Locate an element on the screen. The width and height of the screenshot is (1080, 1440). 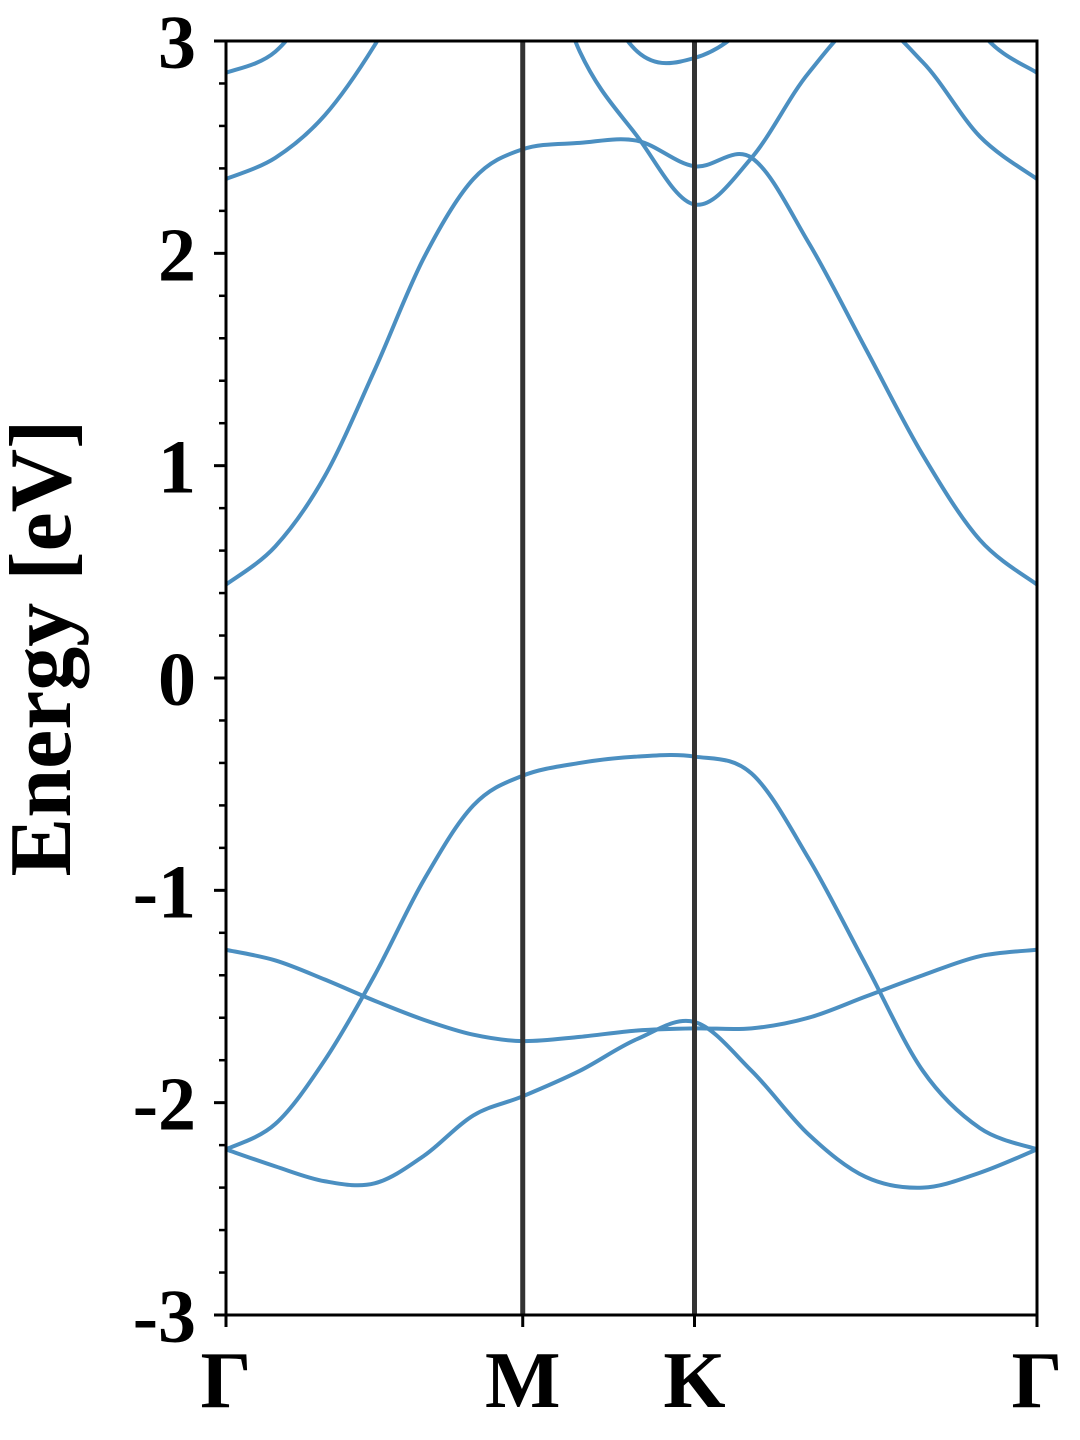
x-tick-label: K is located at coordinates (694, 1381).